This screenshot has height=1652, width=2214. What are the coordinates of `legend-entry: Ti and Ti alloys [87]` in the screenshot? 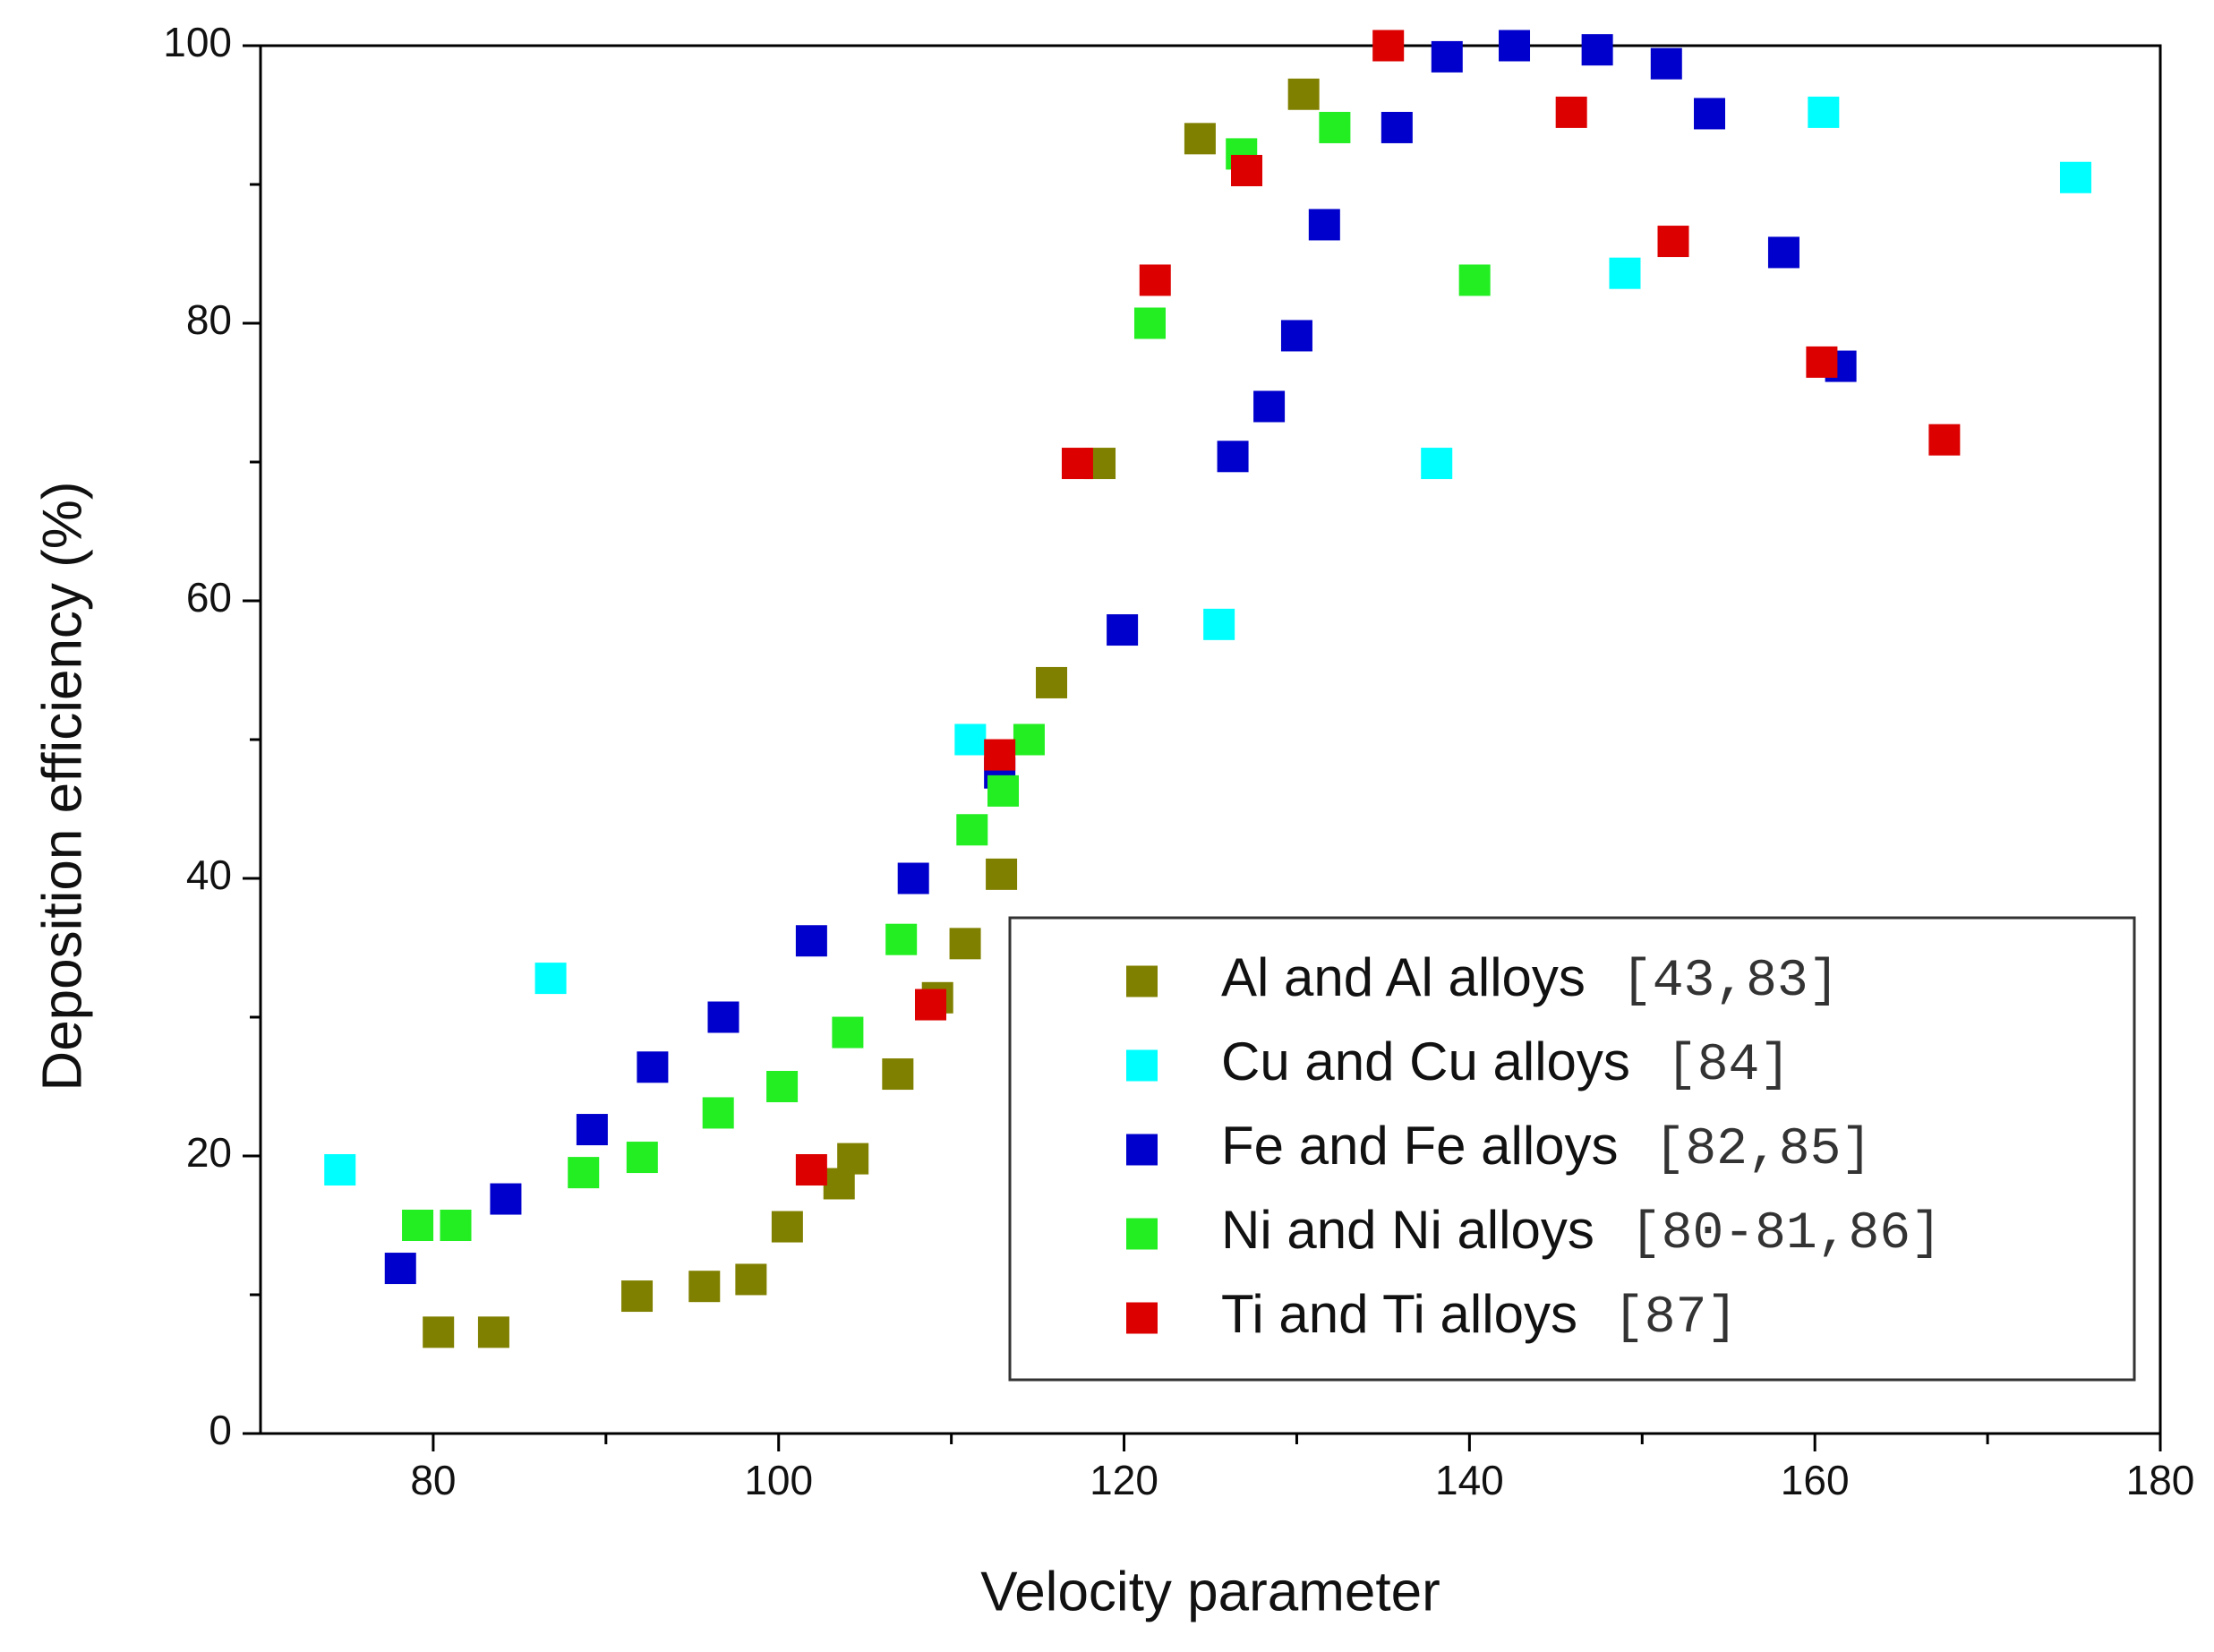 It's located at (1479, 1316).